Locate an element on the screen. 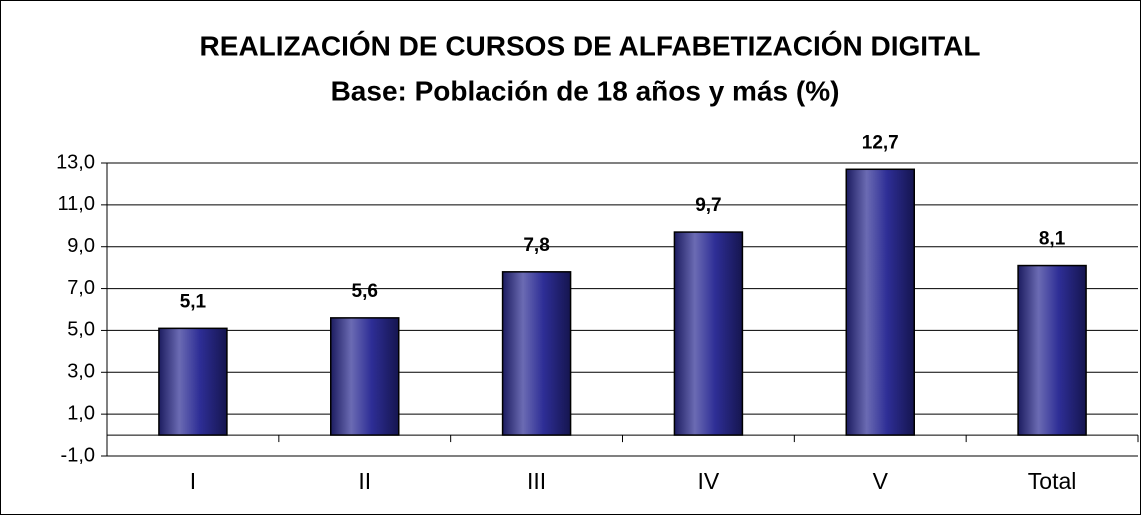  chart-subtitle: Base: Población de 18 años y más (%) is located at coordinates (585, 90).